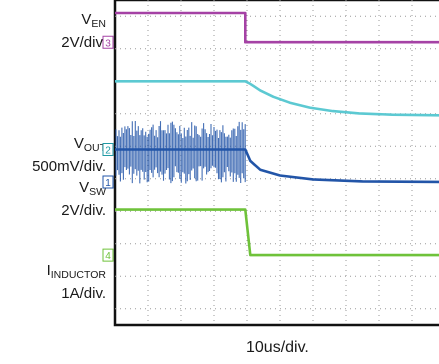 Image resolution: width=439 pixels, height=364 pixels. Describe the element at coordinates (76, 272) in the screenshot. I see `iind-name: IINDUCTOR` at that location.